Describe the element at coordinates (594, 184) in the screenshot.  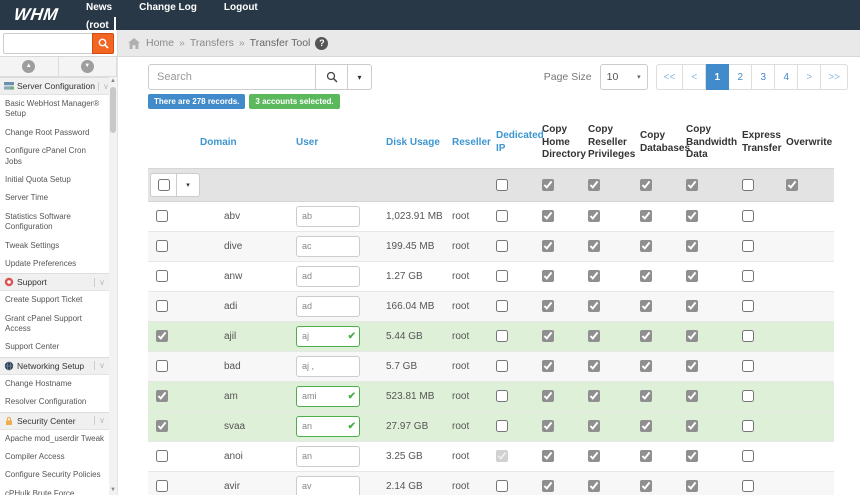
I see `select-all-copy-reseller-checkbox` at that location.